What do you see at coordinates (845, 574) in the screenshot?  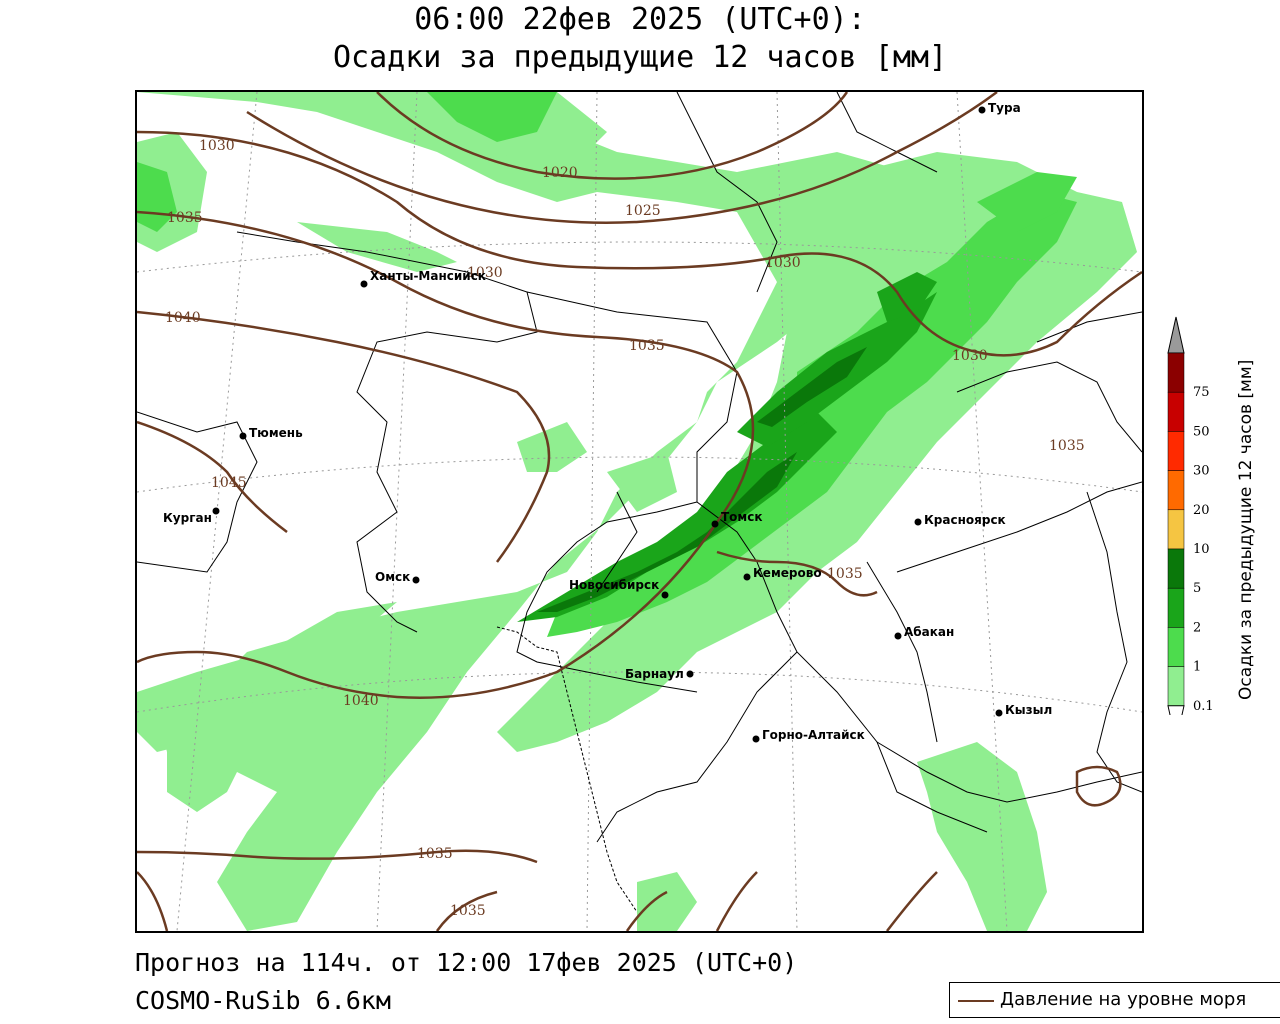 I see `isobar-label-1035-d: 1035` at bounding box center [845, 574].